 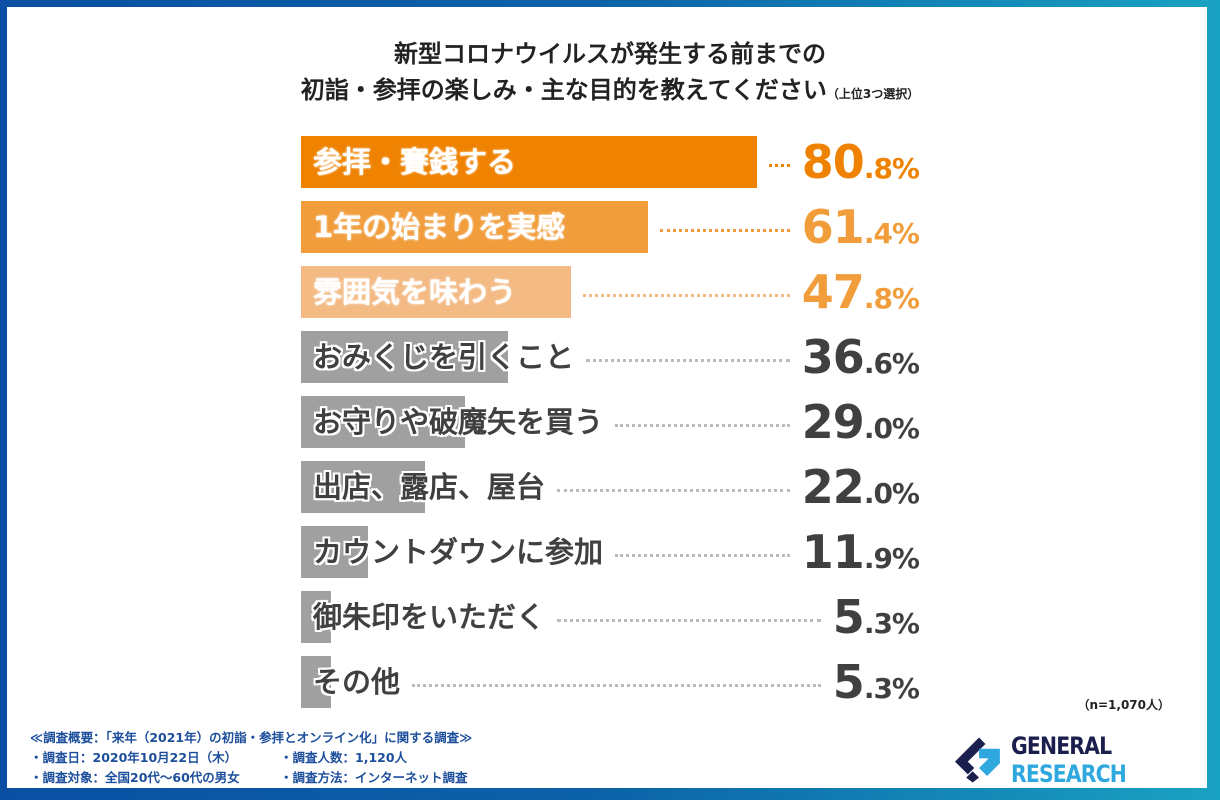 I want to click on value-label: 36.6%, so click(x=860, y=362).